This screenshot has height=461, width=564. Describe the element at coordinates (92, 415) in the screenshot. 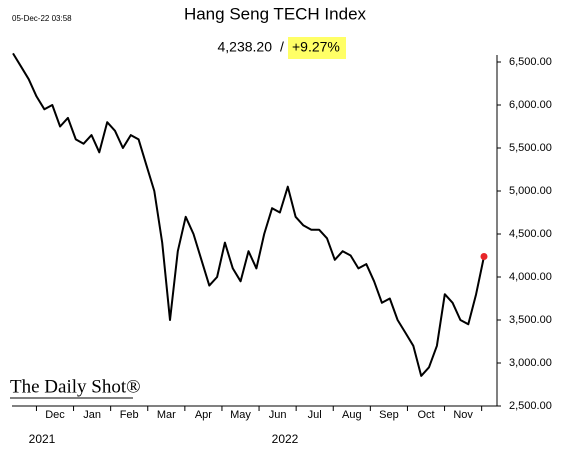

I see `x-tick-label: Jan` at that location.